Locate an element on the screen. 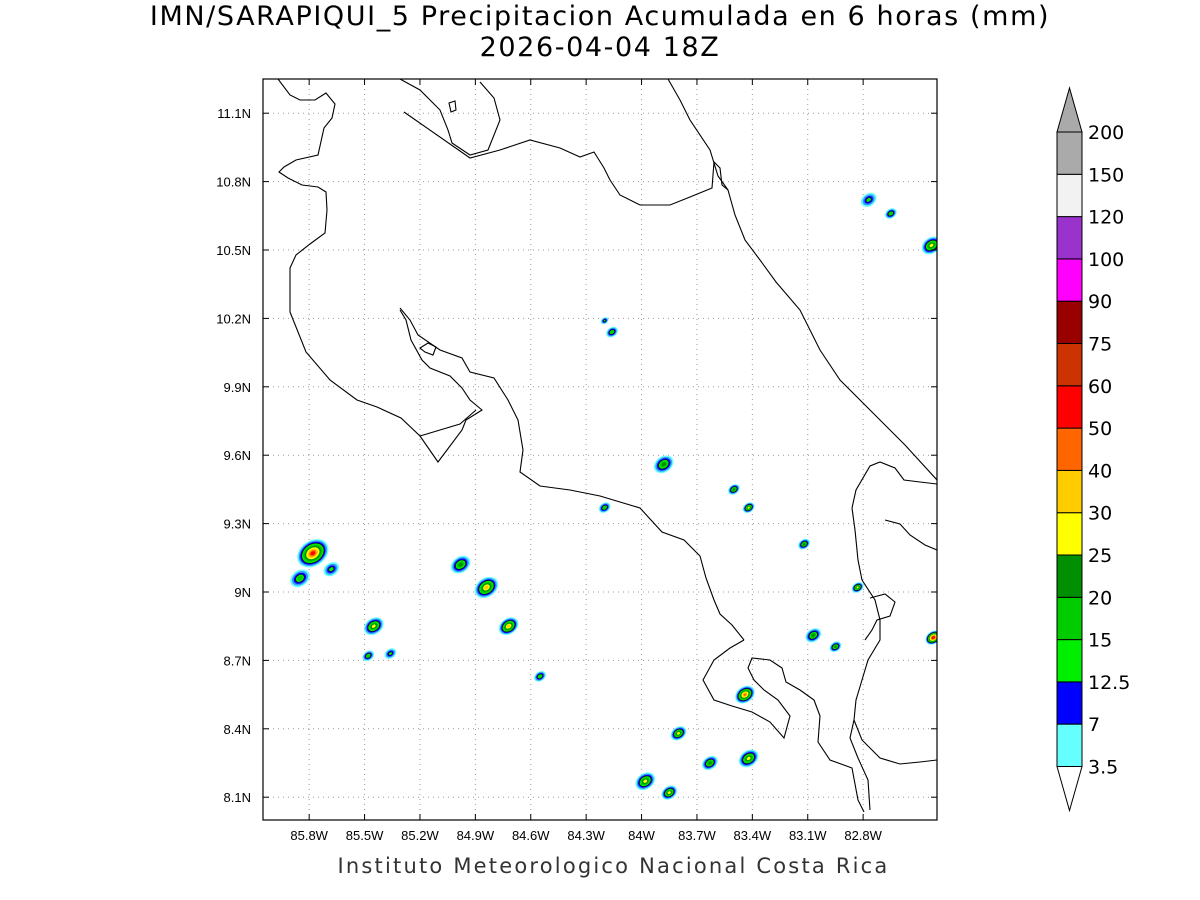 This screenshot has width=1200, height=900. y-tick-label: 8.1N is located at coordinates (237, 797).